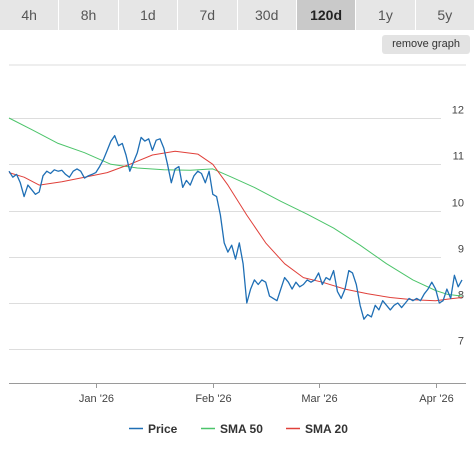  Describe the element at coordinates (213, 399) in the screenshot. I see `x-tick-label-1: Feb '26` at that location.